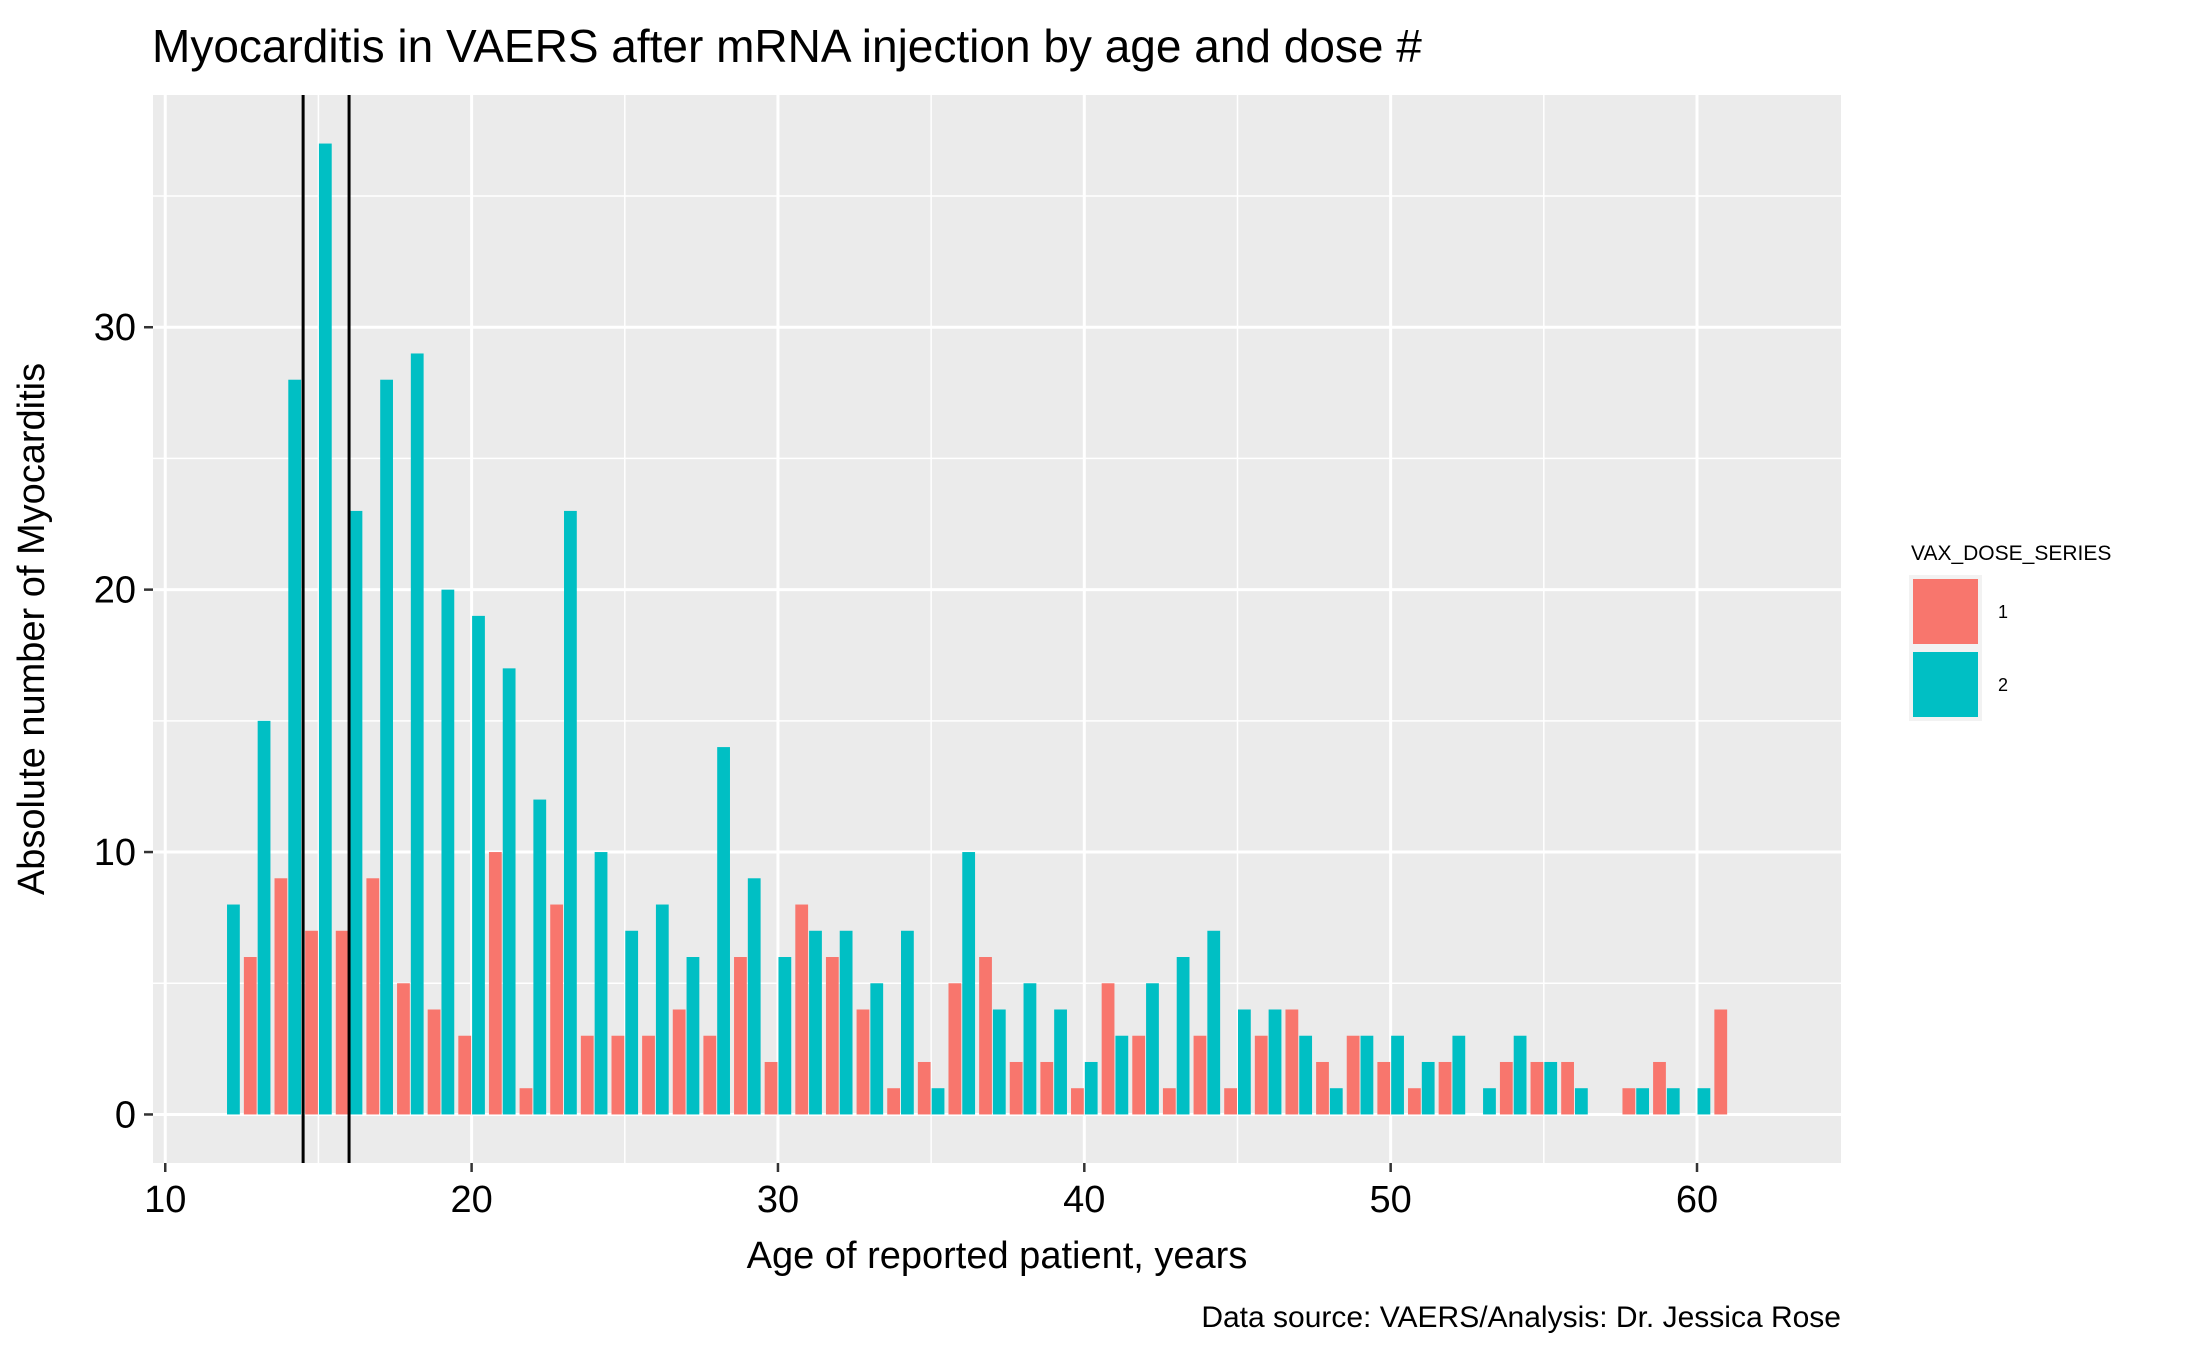 This screenshot has width=2187, height=1351. Describe the element at coordinates (2011, 553) in the screenshot. I see `legend-title: VAX_DOSE_SERIES` at that location.